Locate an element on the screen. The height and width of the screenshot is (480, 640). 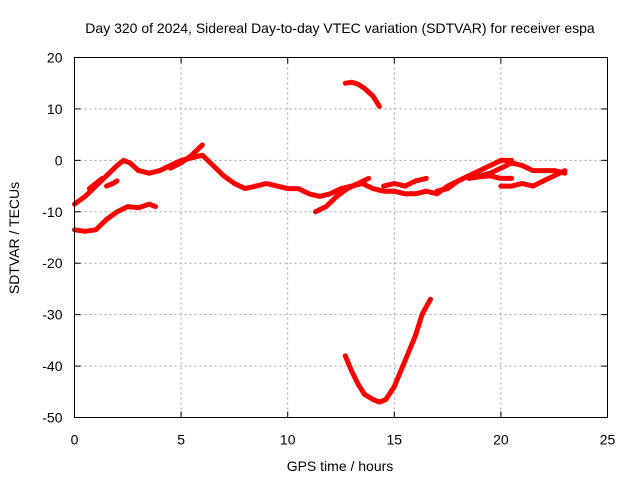
y-axis-label: SDTVAR / TECUs is located at coordinates (14, 238).